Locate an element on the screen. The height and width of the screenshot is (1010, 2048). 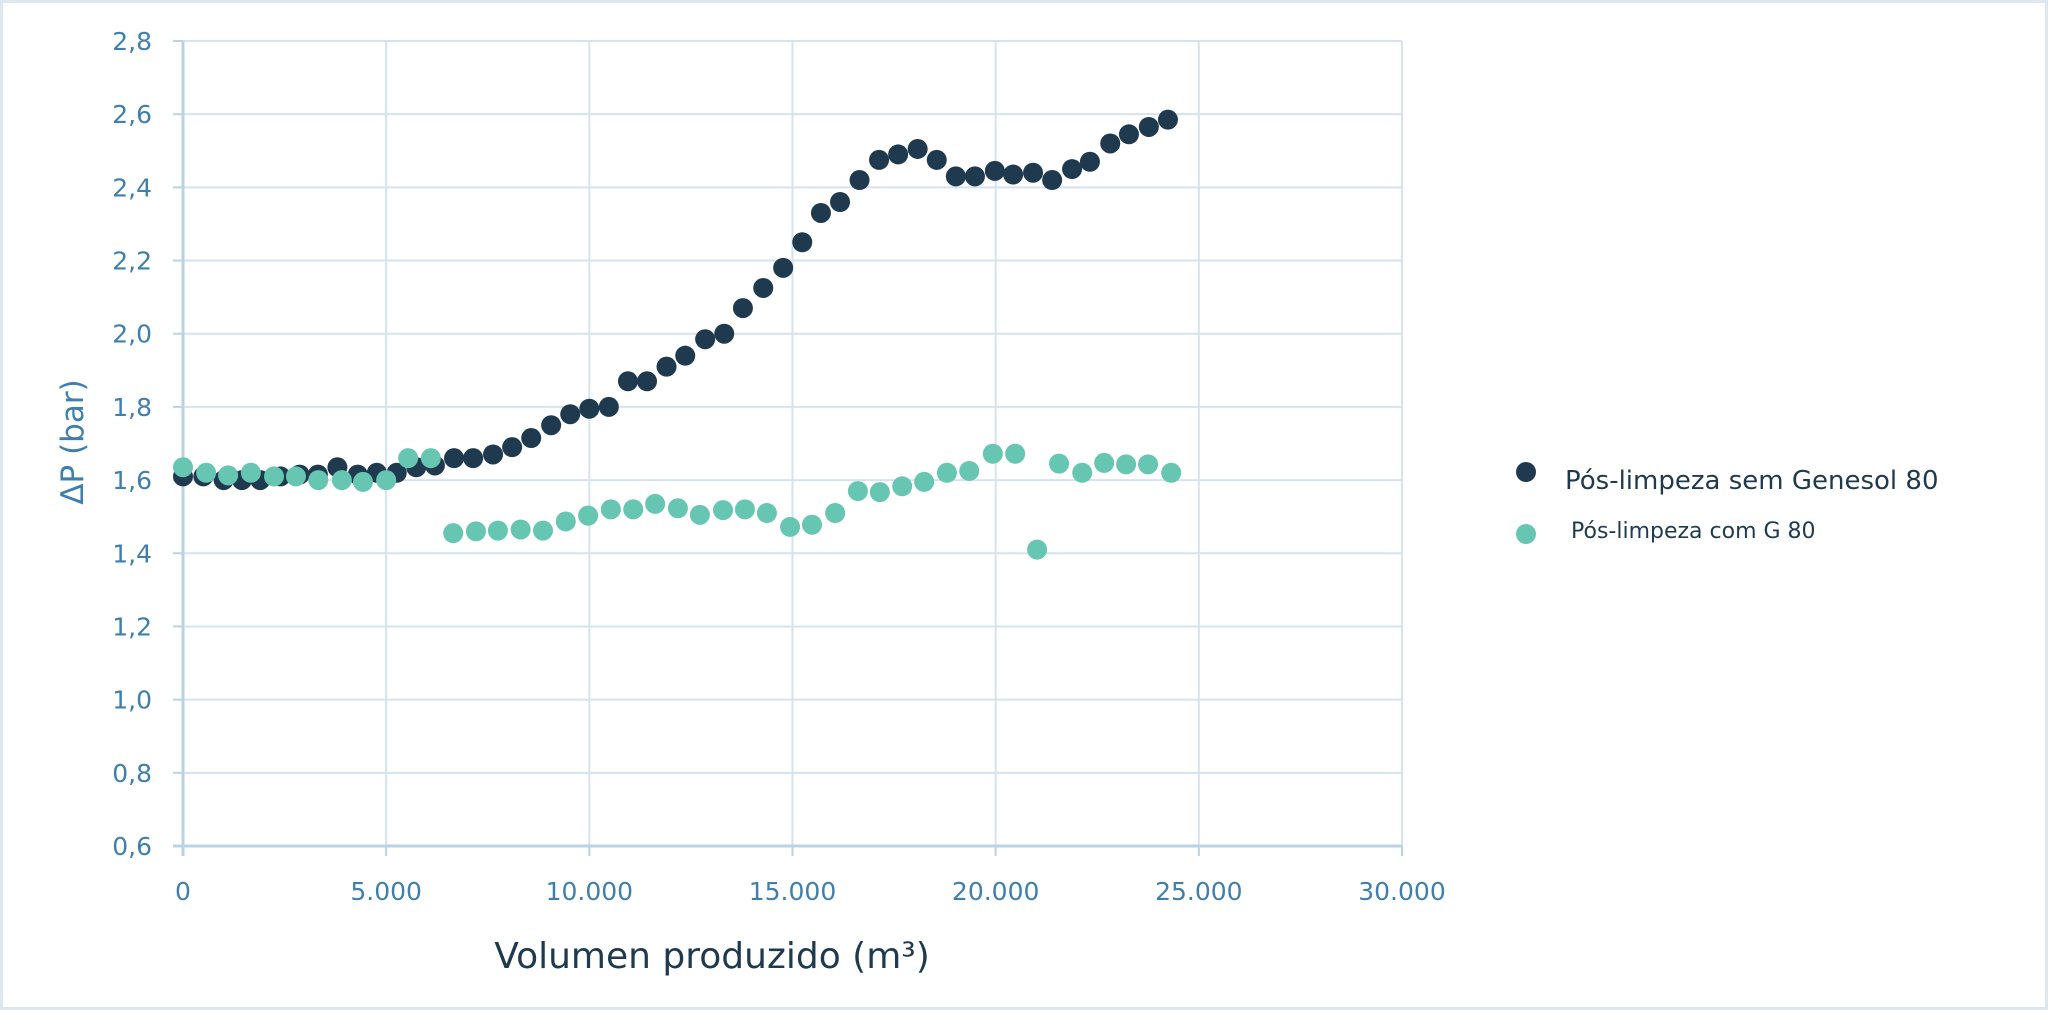
x-tick-label: 20.000 is located at coordinates (995, 891).